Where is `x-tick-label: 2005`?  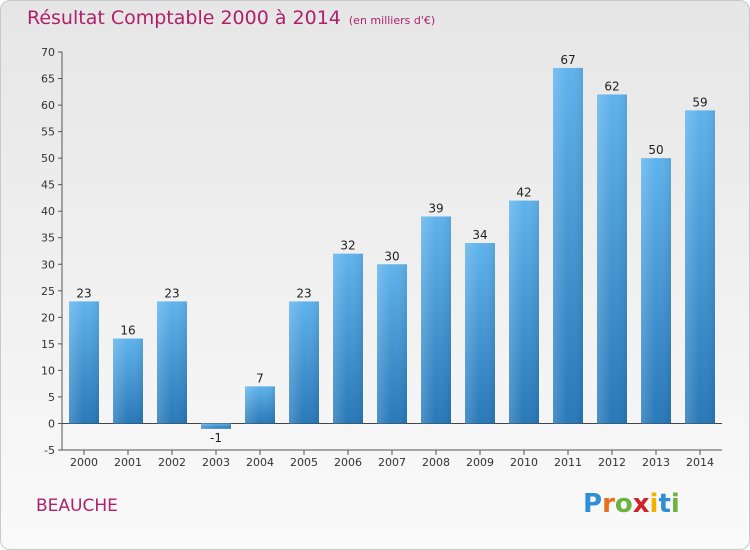
x-tick-label: 2005 is located at coordinates (304, 462).